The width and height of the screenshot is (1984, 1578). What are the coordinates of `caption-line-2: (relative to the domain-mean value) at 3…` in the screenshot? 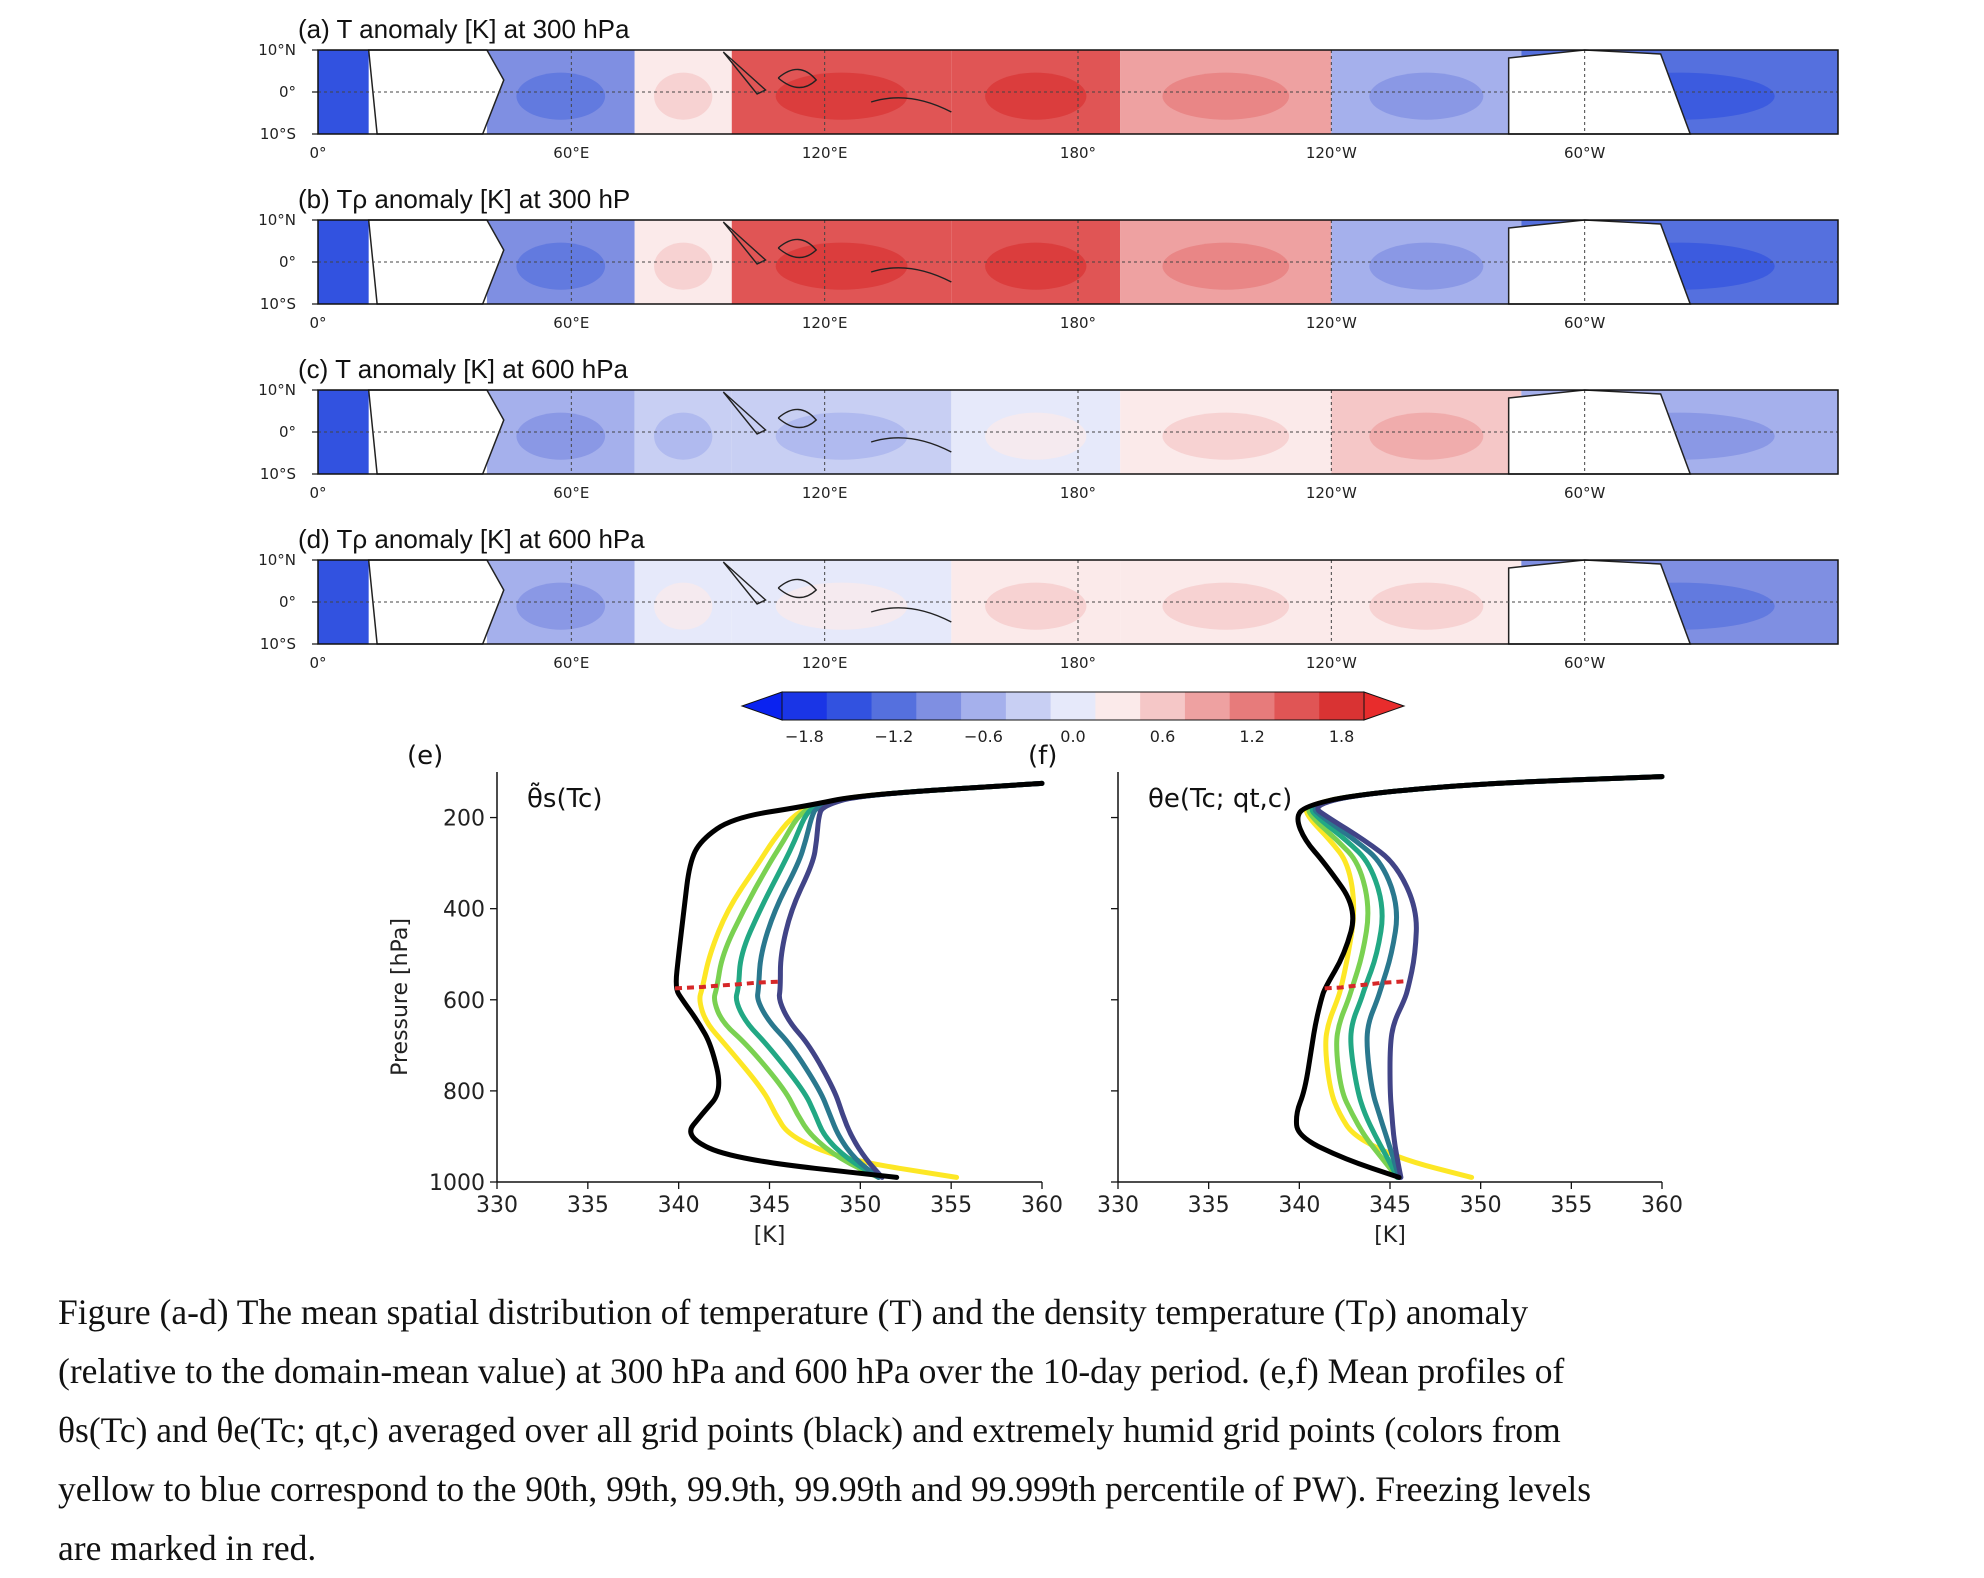 It's located at (811, 1371).